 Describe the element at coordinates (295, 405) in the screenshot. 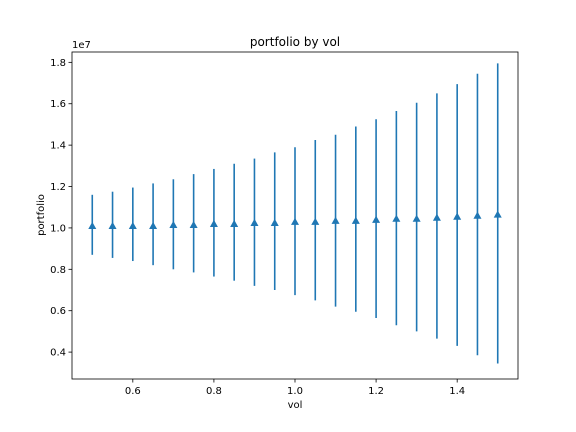

I see `x-axis-label: vol` at that location.